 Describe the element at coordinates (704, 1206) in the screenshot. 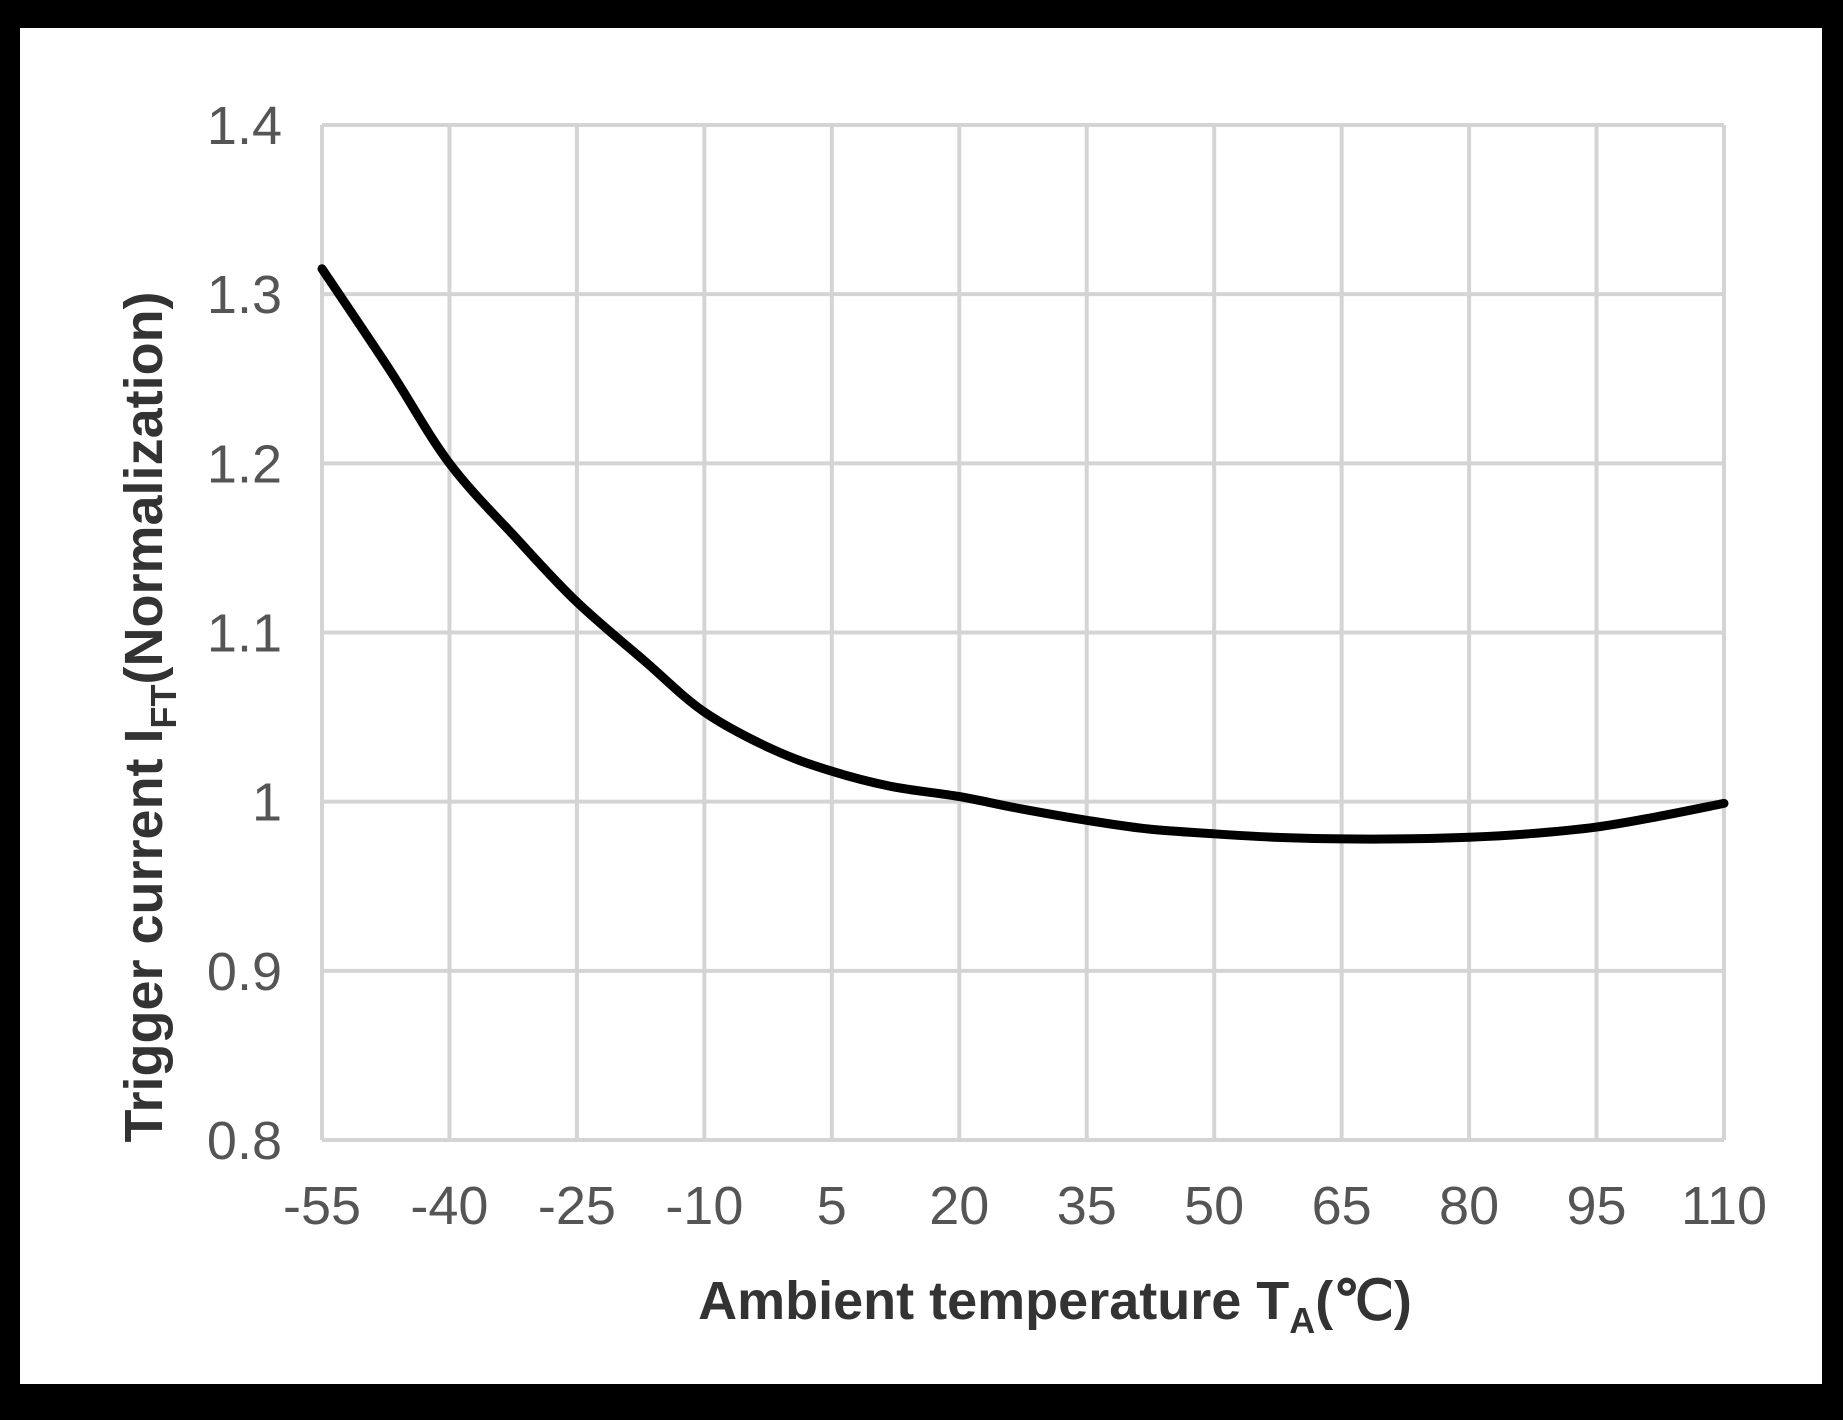

I see `x-tick-label: -10` at that location.